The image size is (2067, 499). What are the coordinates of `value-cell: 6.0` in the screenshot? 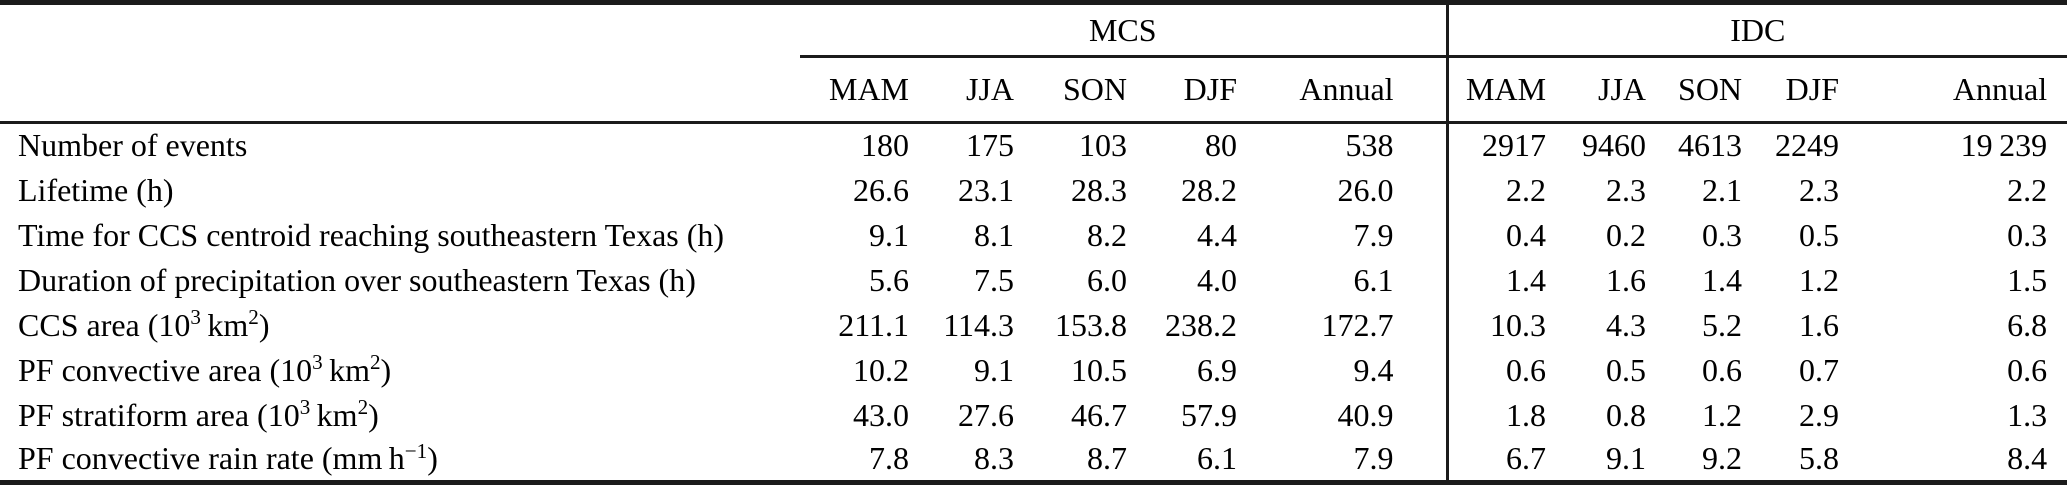 It's located at (1107, 279).